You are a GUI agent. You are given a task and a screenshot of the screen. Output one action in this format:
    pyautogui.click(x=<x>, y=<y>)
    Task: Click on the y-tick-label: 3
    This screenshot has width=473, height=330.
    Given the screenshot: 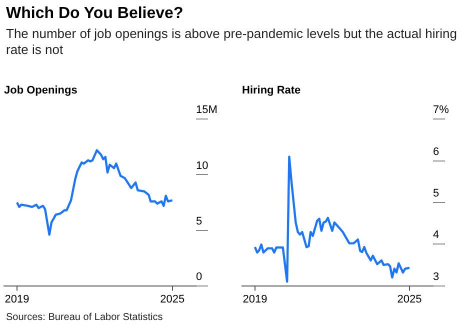 What is the action you would take?
    pyautogui.click(x=436, y=276)
    